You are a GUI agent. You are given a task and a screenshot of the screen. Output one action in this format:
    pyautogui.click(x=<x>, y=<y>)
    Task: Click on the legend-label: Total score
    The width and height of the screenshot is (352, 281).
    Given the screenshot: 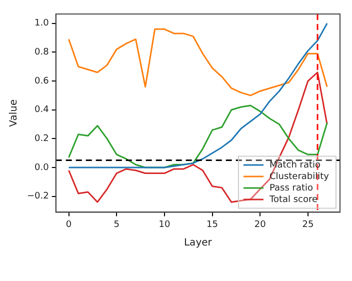 What is the action you would take?
    pyautogui.click(x=293, y=199)
    